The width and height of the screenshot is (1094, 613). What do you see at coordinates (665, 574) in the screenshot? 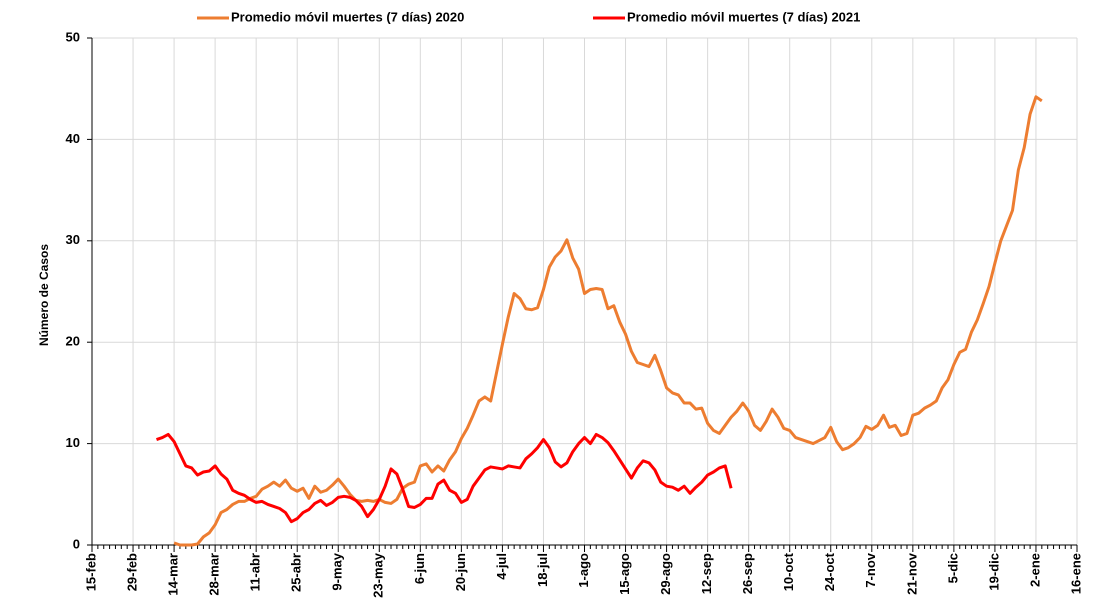
I see `x-tick-label: 29-ago` at bounding box center [665, 574].